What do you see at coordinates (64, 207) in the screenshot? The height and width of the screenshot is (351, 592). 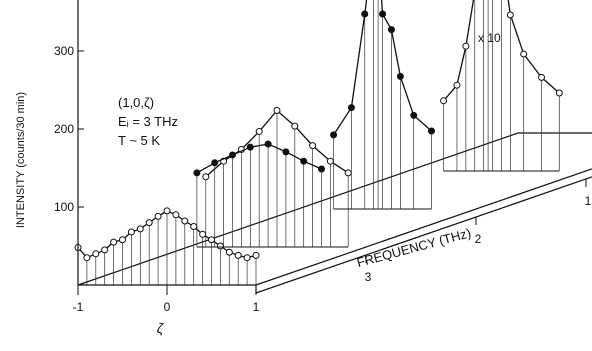 I see `y-tick-label: 100` at bounding box center [64, 207].